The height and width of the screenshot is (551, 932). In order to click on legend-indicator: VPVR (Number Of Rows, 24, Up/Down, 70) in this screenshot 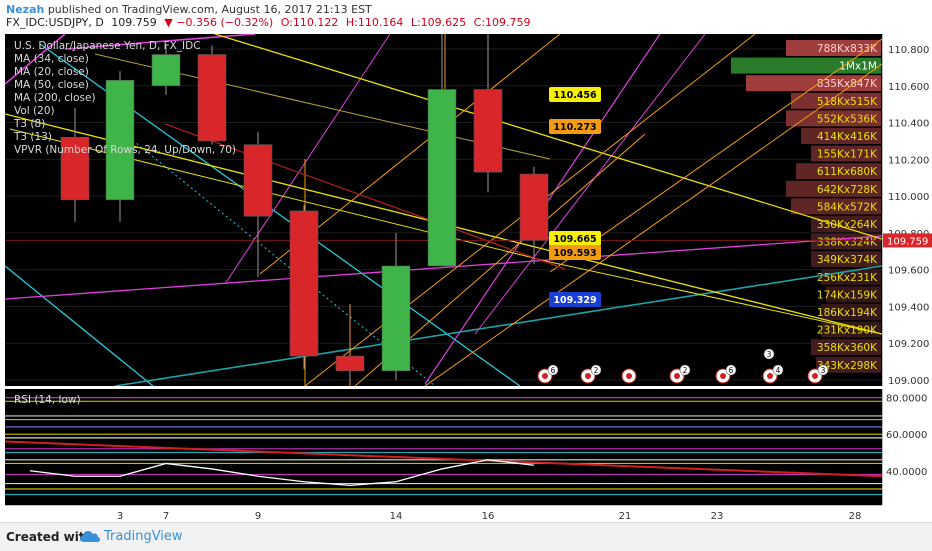, I will do `click(125, 150)`.